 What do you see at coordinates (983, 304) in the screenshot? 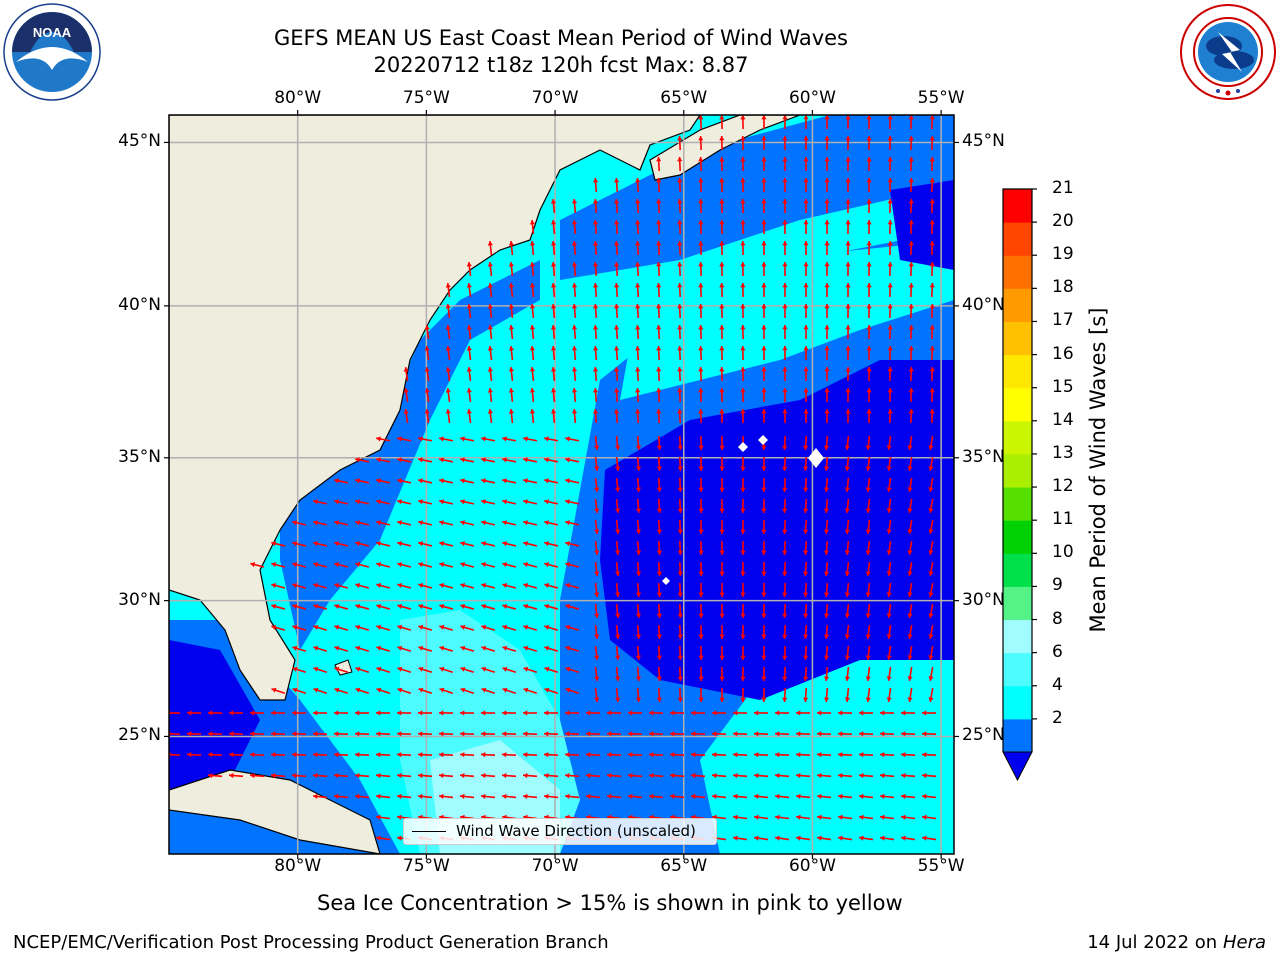
I see `lat-tick-label-right: 40°N` at bounding box center [983, 304].